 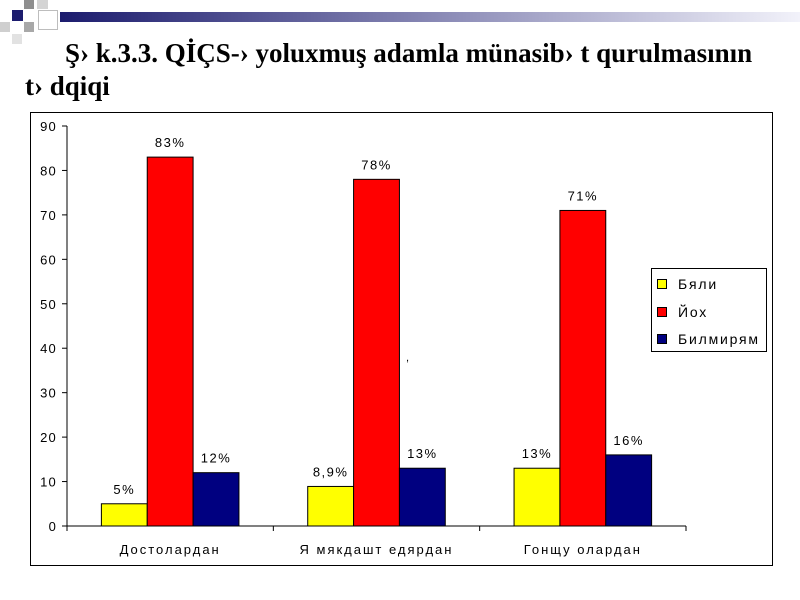 What do you see at coordinates (170, 142) in the screenshot?
I see `data-label-series-2-category-1: 83%` at bounding box center [170, 142].